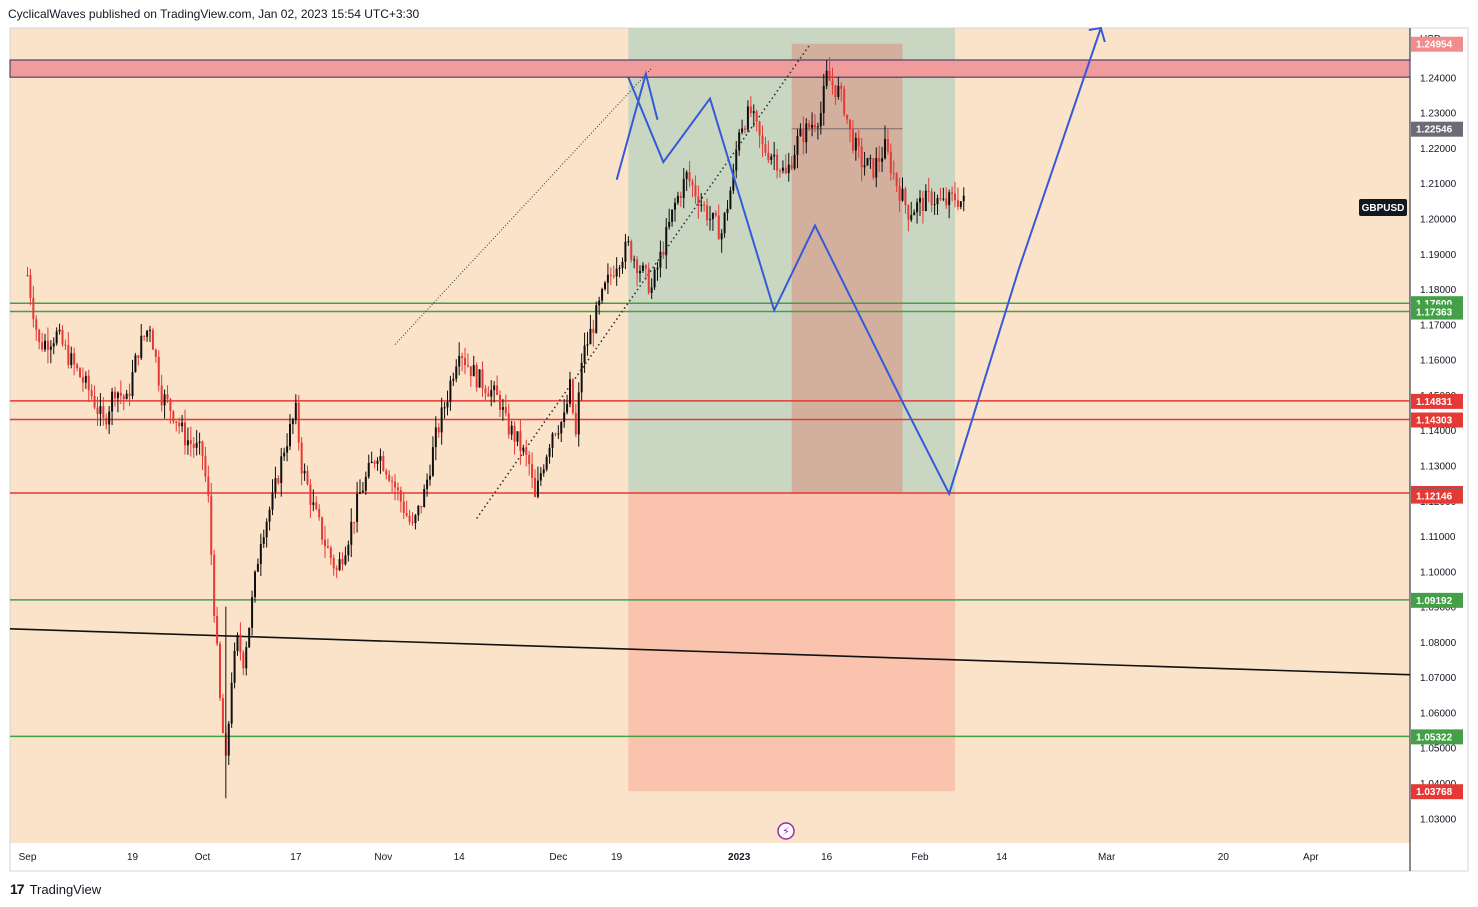 The width and height of the screenshot is (1478, 907). What do you see at coordinates (1434, 737) in the screenshot?
I see `price-badge-text: 1.05322` at bounding box center [1434, 737].